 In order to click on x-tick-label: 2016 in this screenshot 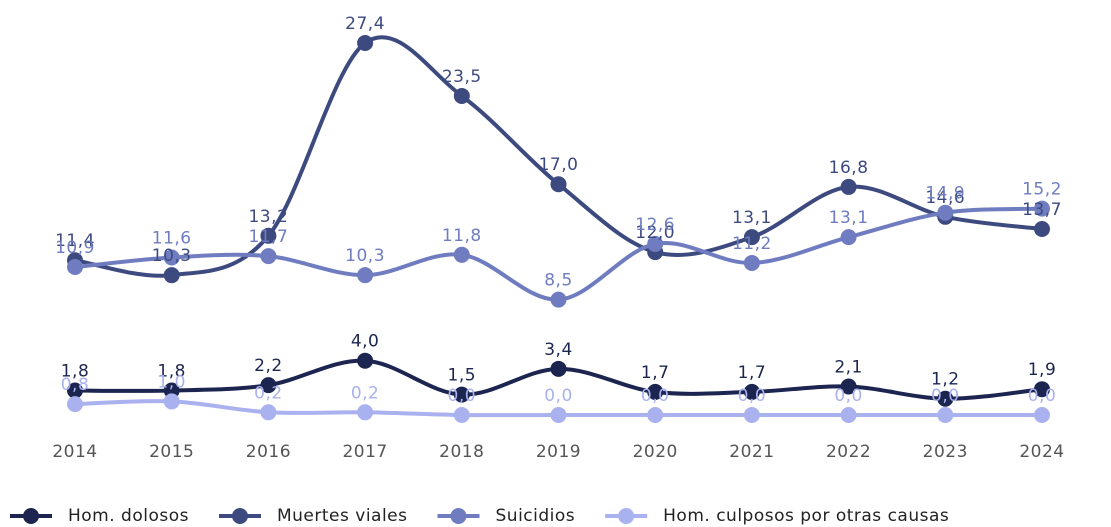, I will do `click(268, 452)`.